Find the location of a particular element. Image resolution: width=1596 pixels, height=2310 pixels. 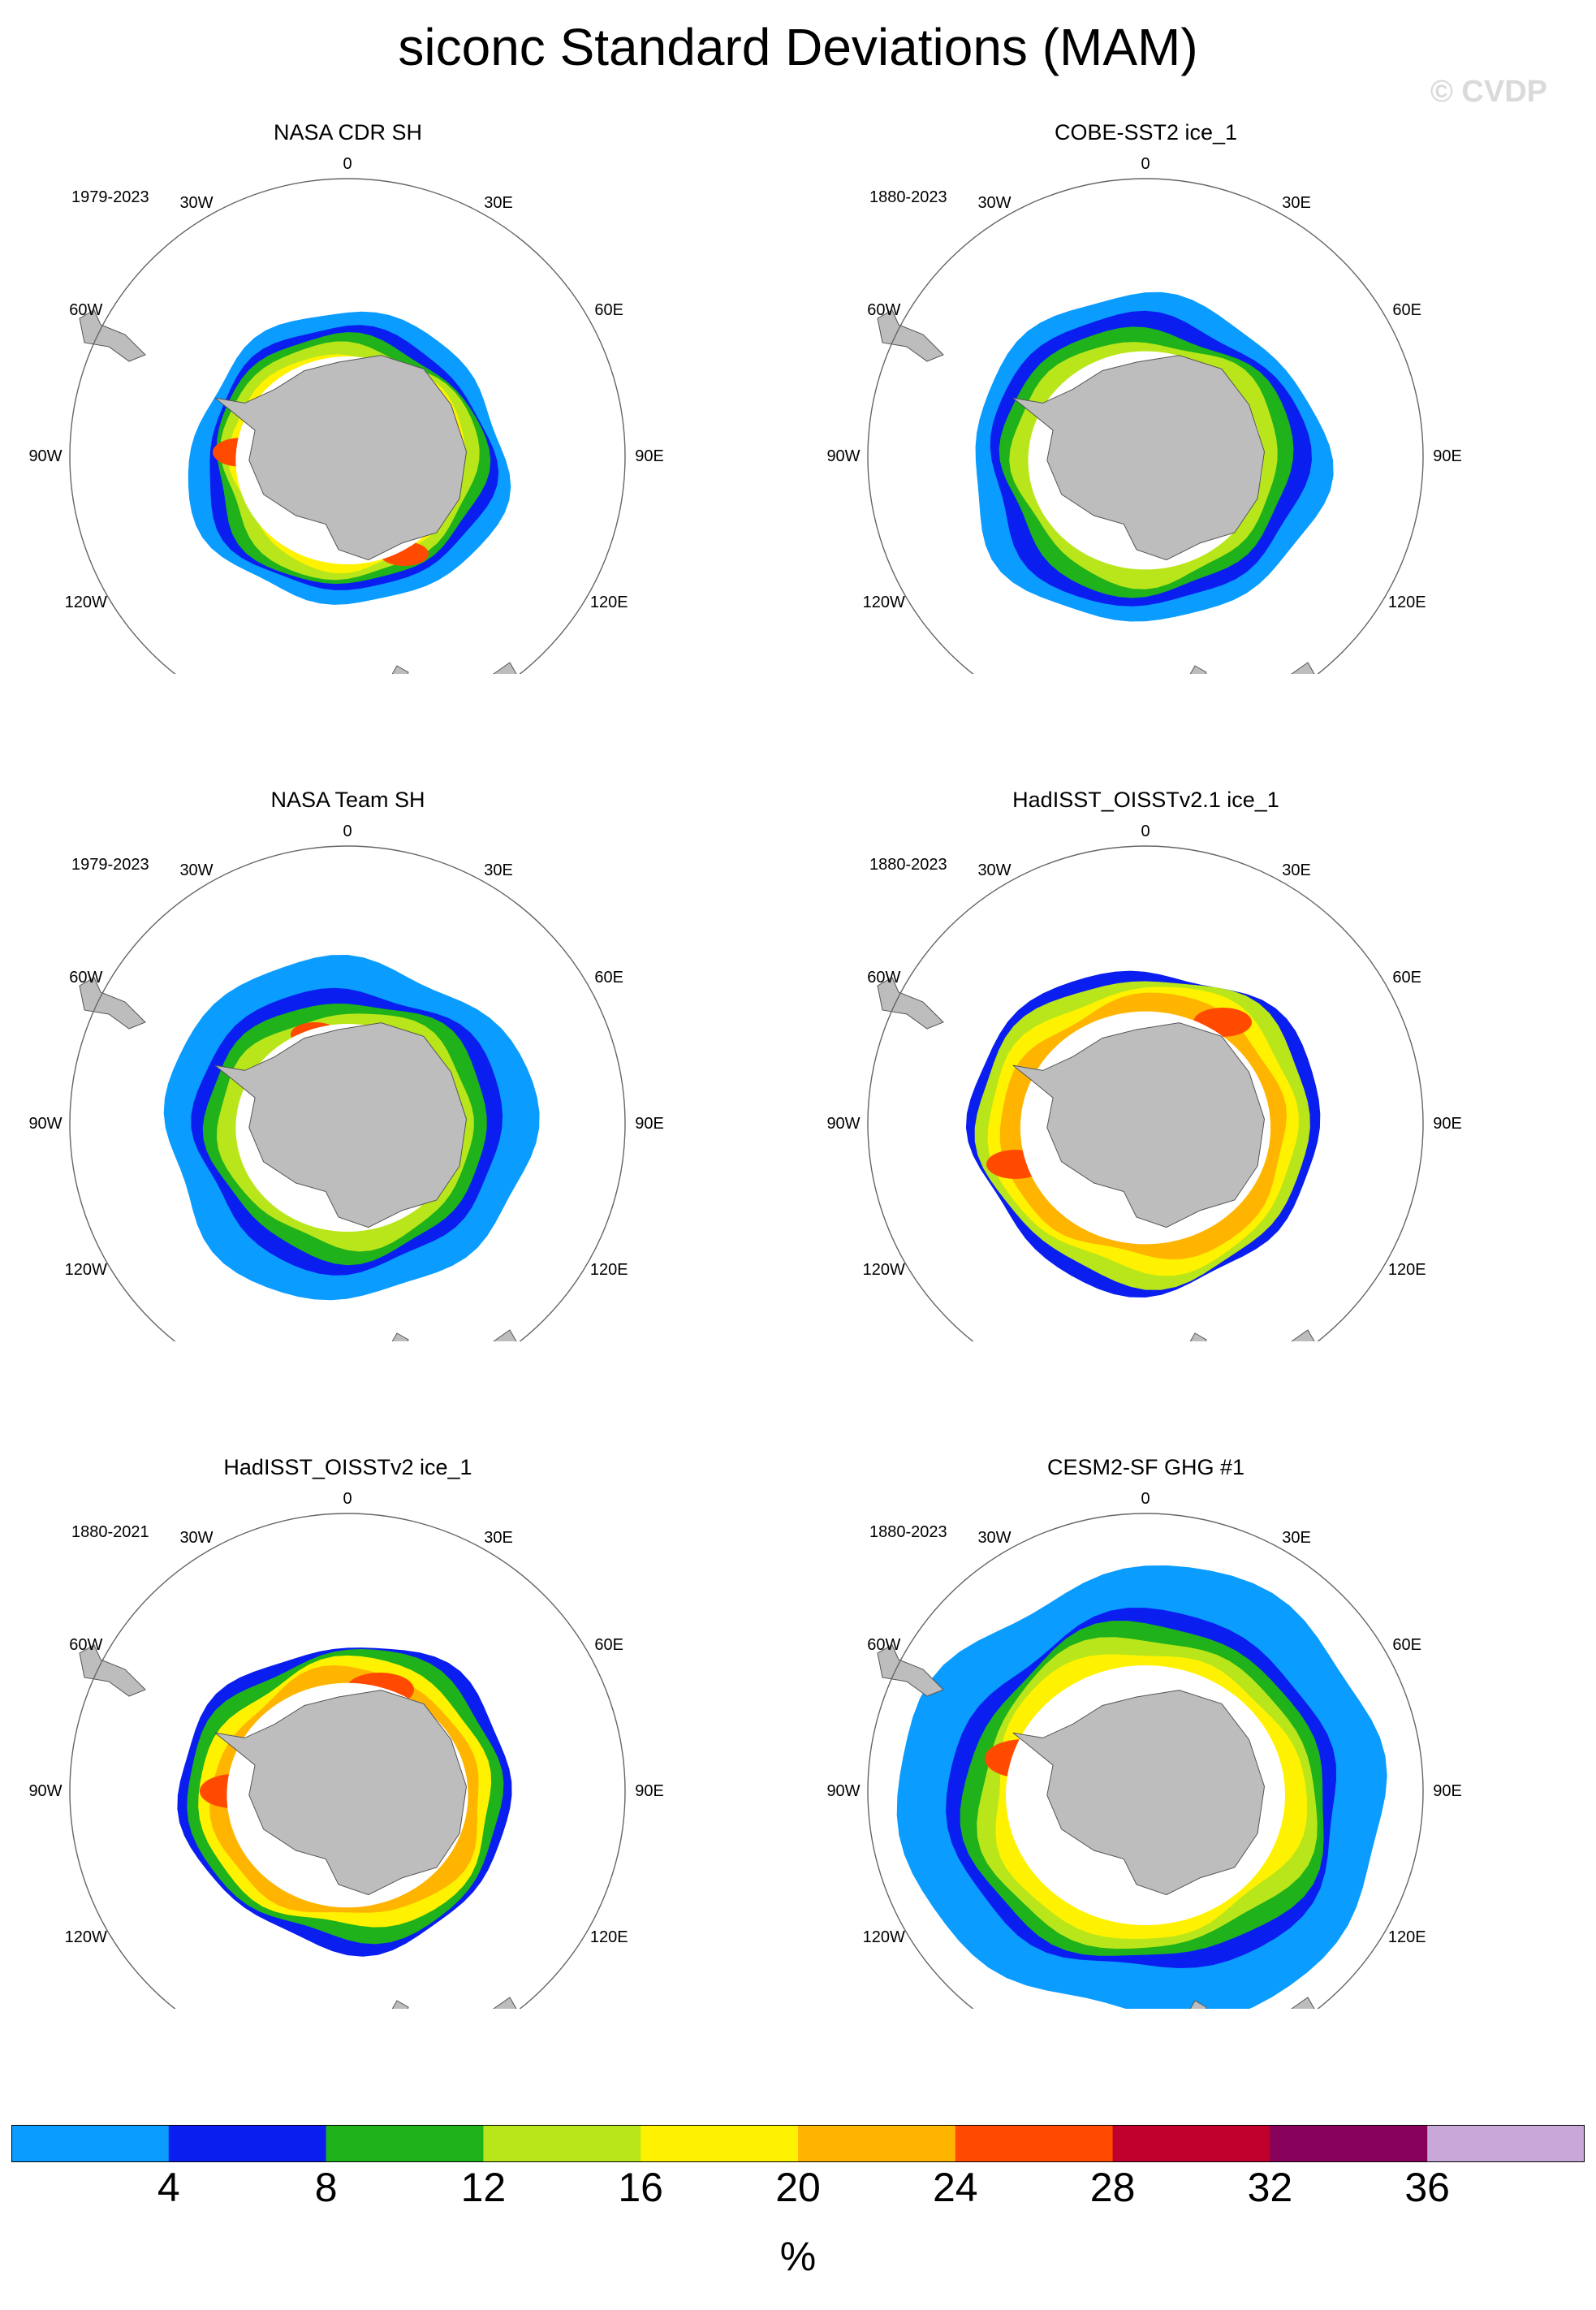

colorbar-unit: % is located at coordinates (798, 2256).